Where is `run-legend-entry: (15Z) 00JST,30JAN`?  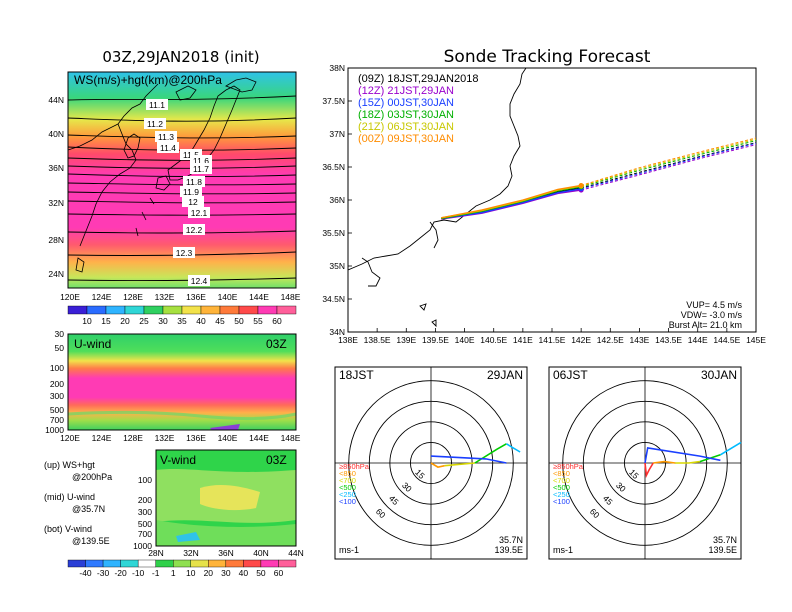 run-legend-entry: (15Z) 00JST,30JAN is located at coordinates (406, 103).